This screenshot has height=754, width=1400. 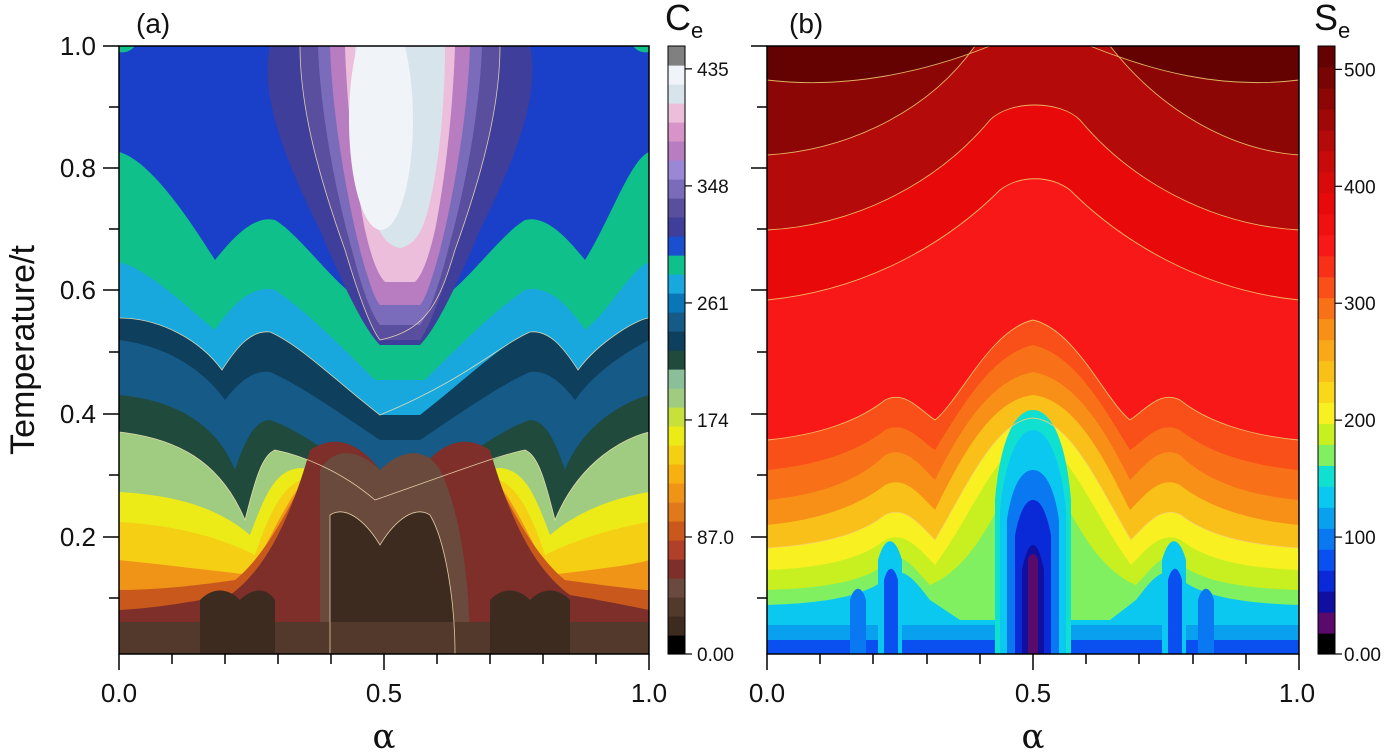 I want to click on x-tick-label: 0.5, so click(x=1033, y=693).